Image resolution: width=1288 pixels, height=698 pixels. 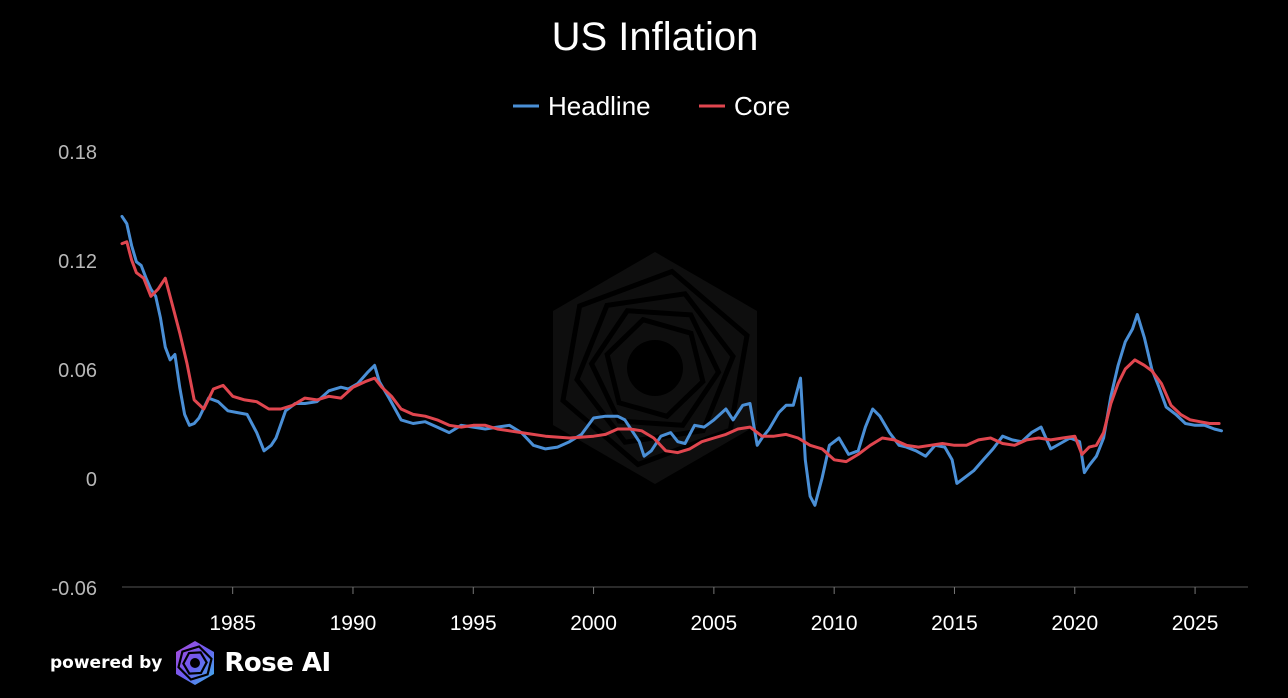 I want to click on y-tick-label: 0.12, so click(x=77, y=262).